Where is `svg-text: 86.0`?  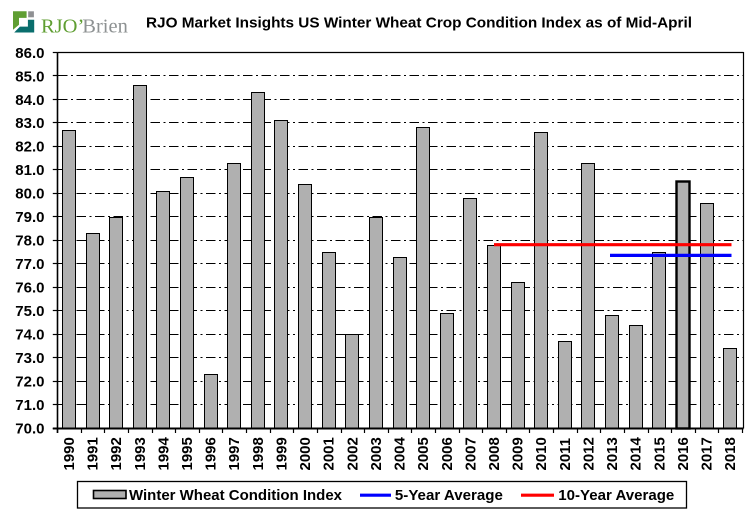 svg-text: 86.0 is located at coordinates (29, 53).